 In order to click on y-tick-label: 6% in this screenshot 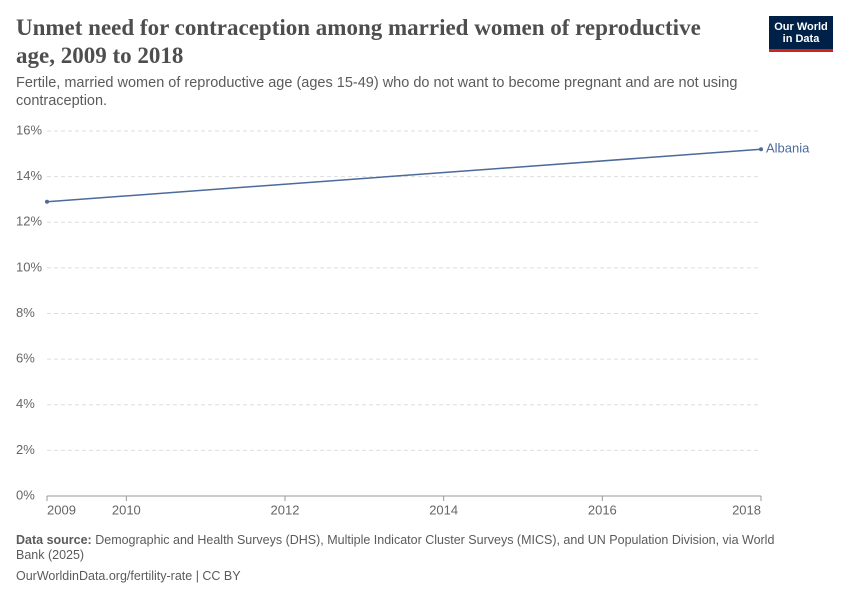, I will do `click(25, 358)`.